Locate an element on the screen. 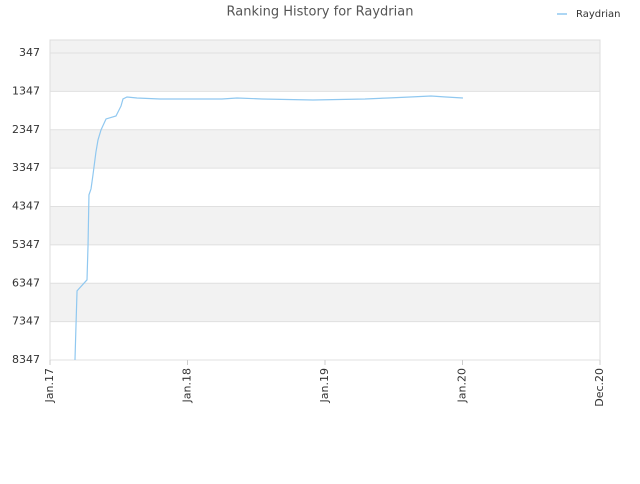 Image resolution: width=640 pixels, height=484 pixels. x-tick-label: Dec.20 is located at coordinates (599, 387).